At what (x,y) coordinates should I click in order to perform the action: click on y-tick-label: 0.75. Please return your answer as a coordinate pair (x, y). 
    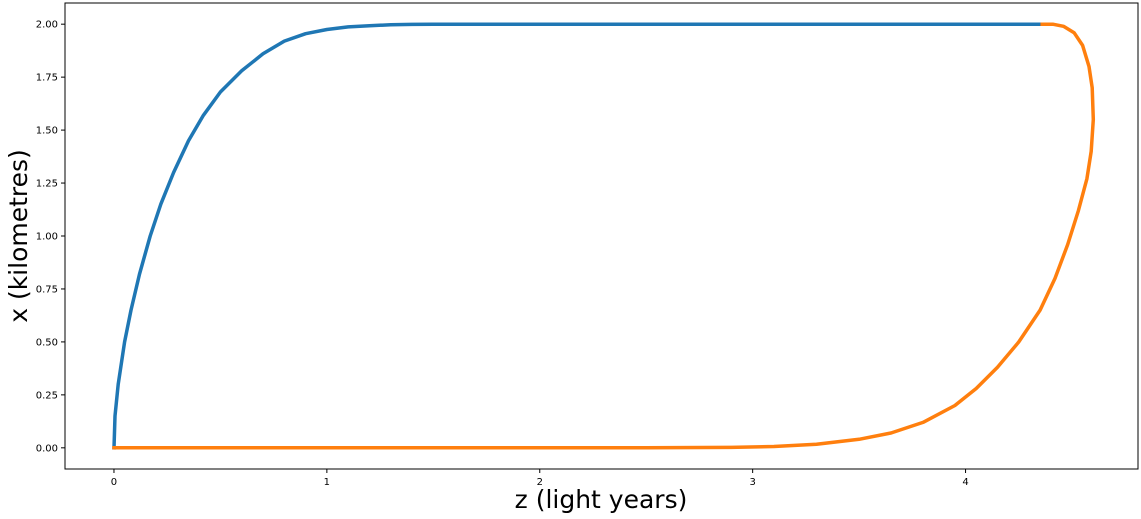
    Looking at the image, I should click on (47, 289).